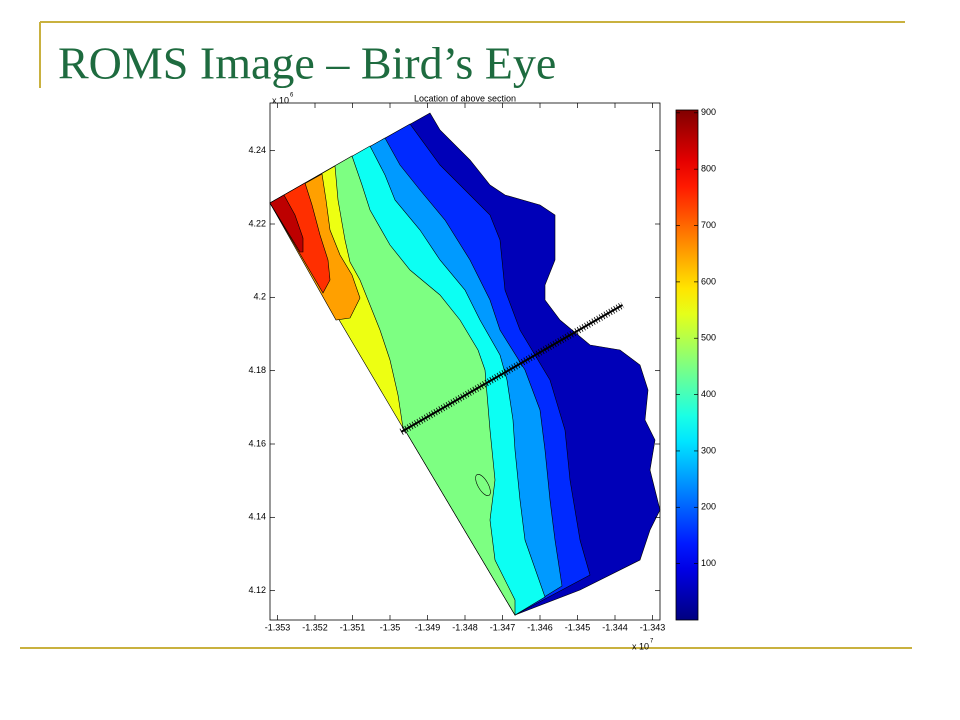 The image size is (960, 720). What do you see at coordinates (257, 517) in the screenshot?
I see `y-tick-label: 4.14` at bounding box center [257, 517].